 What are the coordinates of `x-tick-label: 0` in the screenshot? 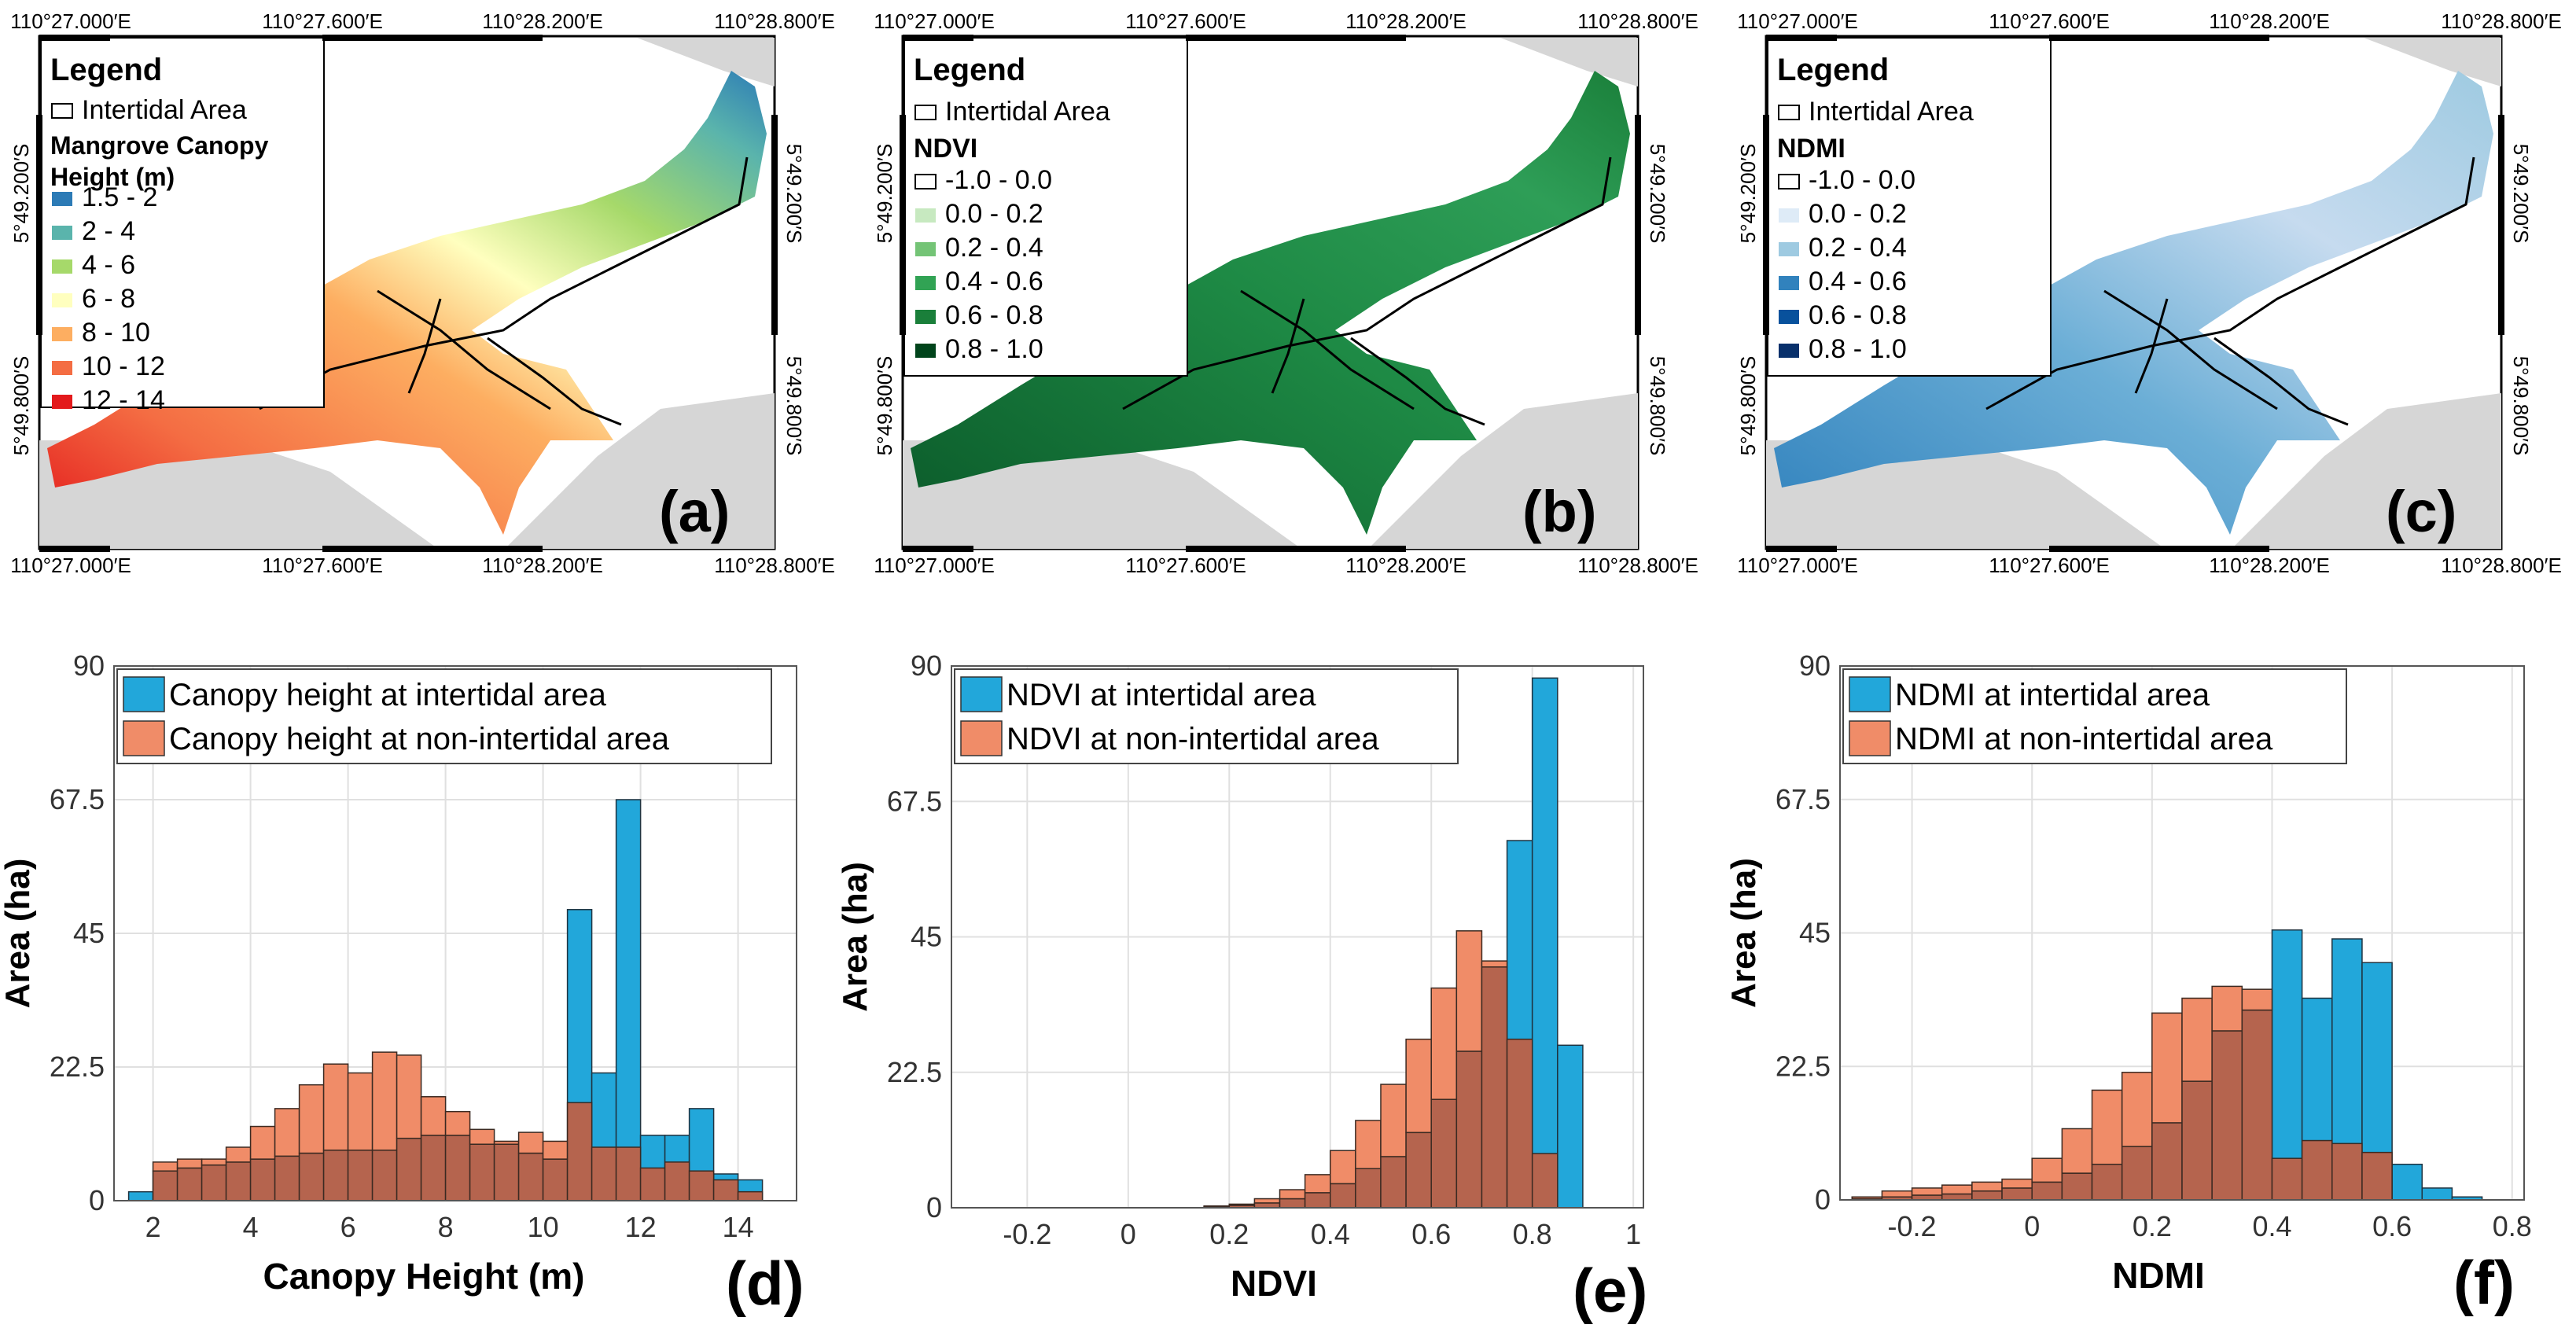 It's located at (2032, 1226).